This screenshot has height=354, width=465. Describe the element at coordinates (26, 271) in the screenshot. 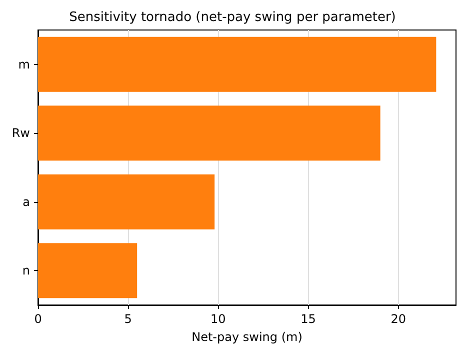

I see `y-tick-label: n` at that location.